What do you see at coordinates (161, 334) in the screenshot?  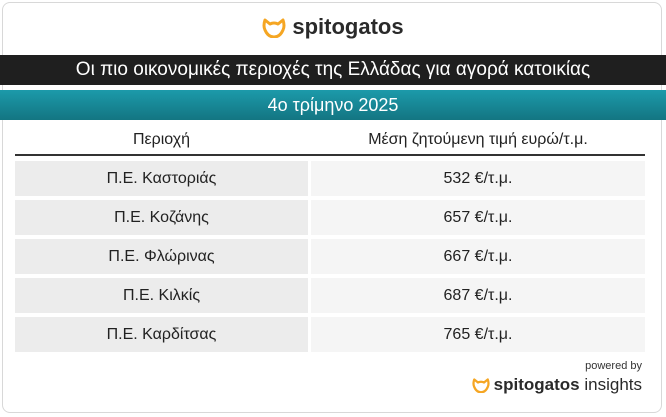 I see `region-cell: Π.Ε. Καρδίτσας` at bounding box center [161, 334].